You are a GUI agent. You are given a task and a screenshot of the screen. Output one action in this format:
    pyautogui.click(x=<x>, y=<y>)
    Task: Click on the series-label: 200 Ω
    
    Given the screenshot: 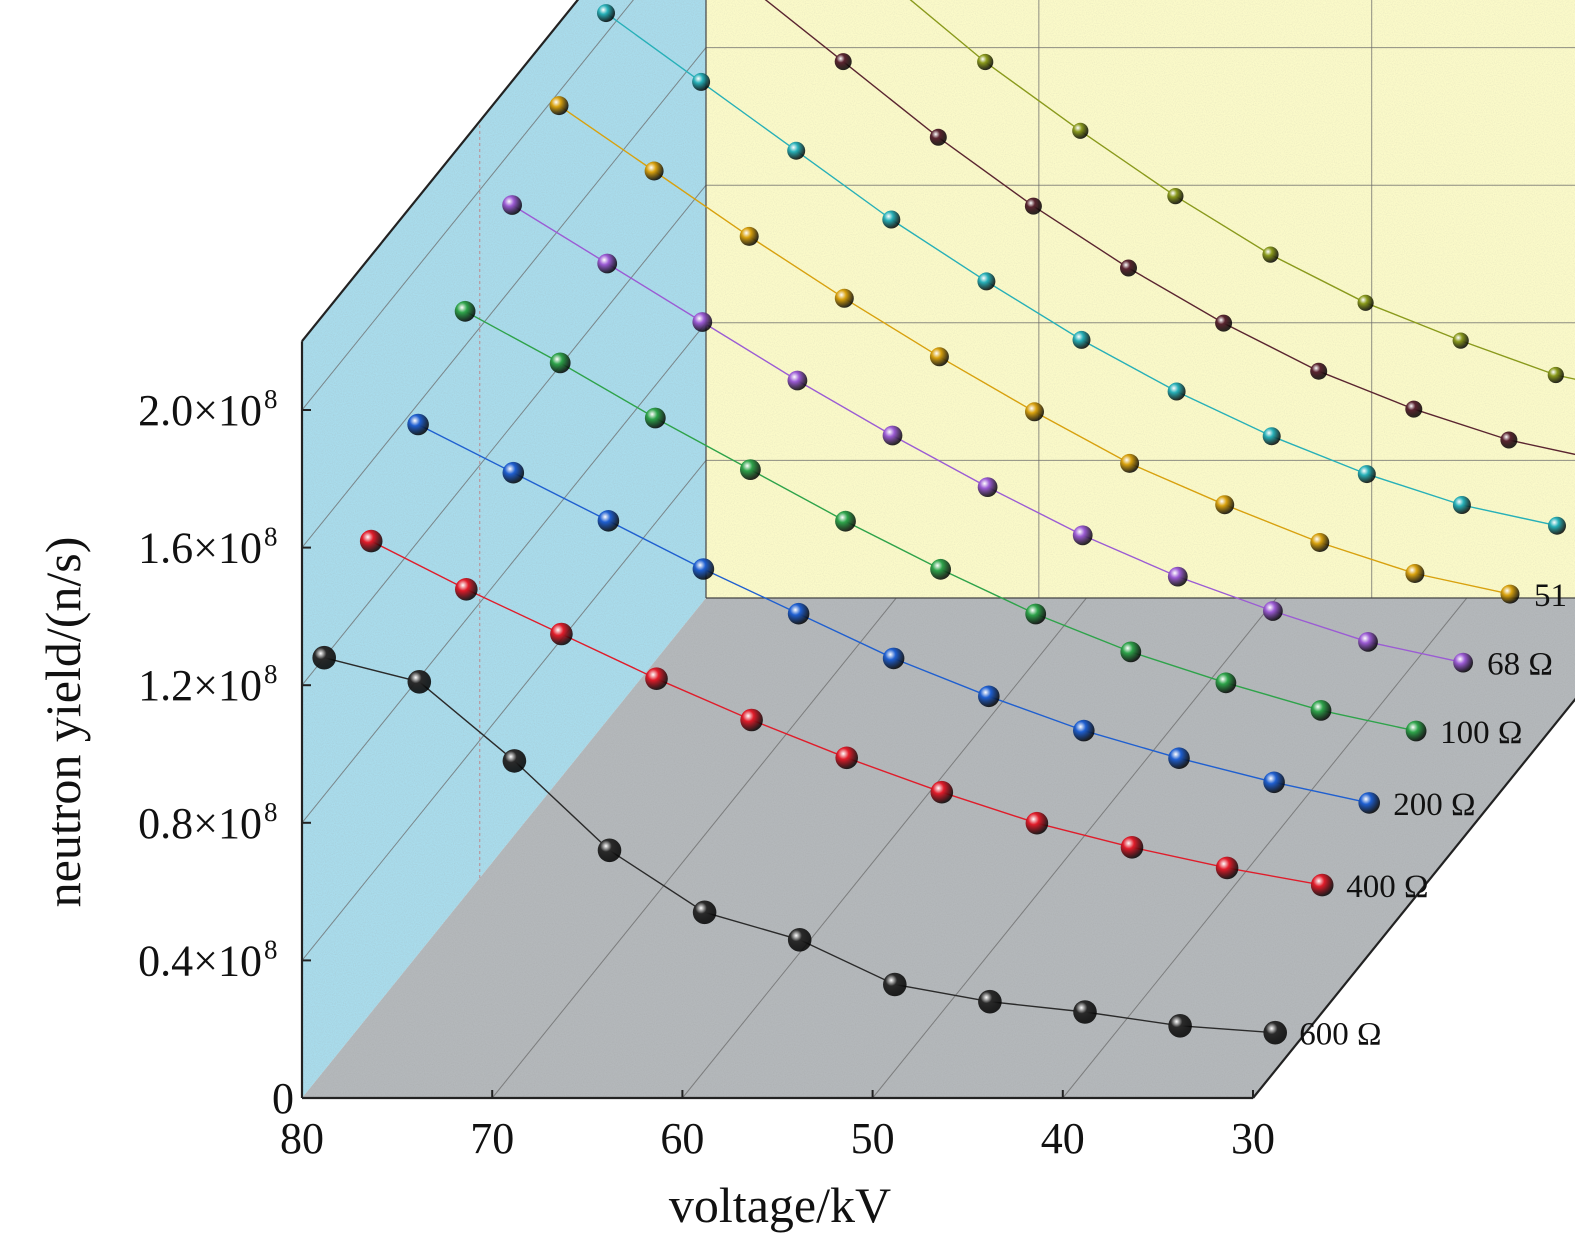 What is the action you would take?
    pyautogui.click(x=1434, y=805)
    